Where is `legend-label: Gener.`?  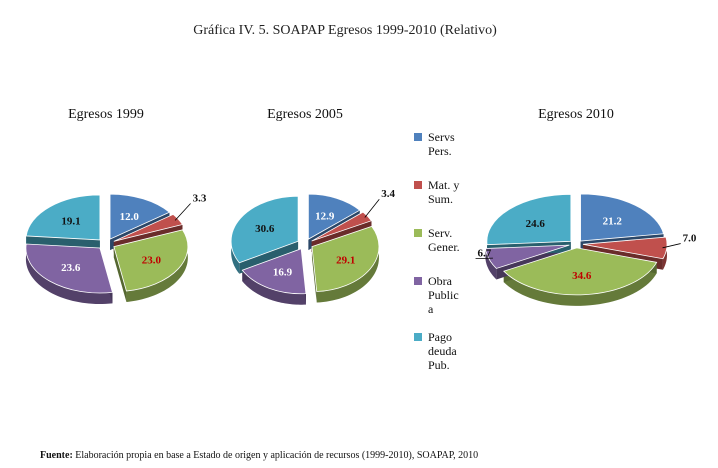 legend-label: Gener. is located at coordinates (444, 247).